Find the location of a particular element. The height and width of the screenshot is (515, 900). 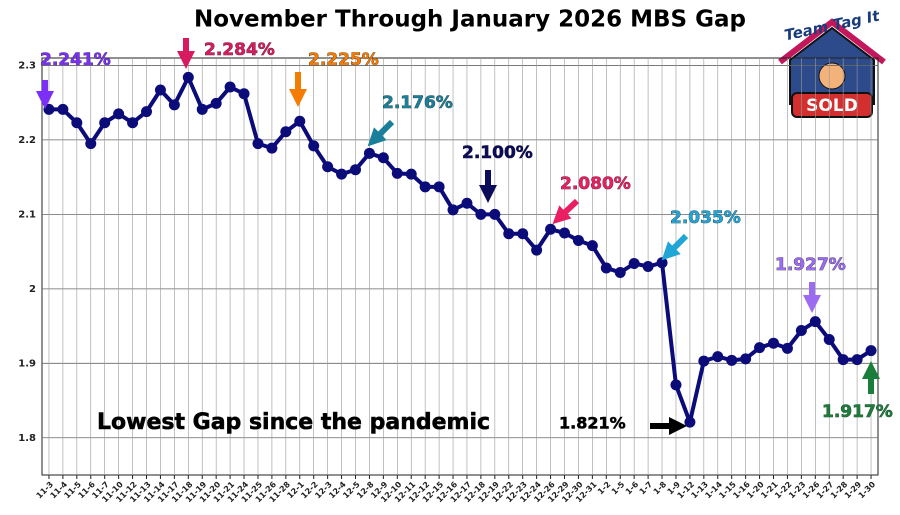

annotation: 2.035% is located at coordinates (705, 218).